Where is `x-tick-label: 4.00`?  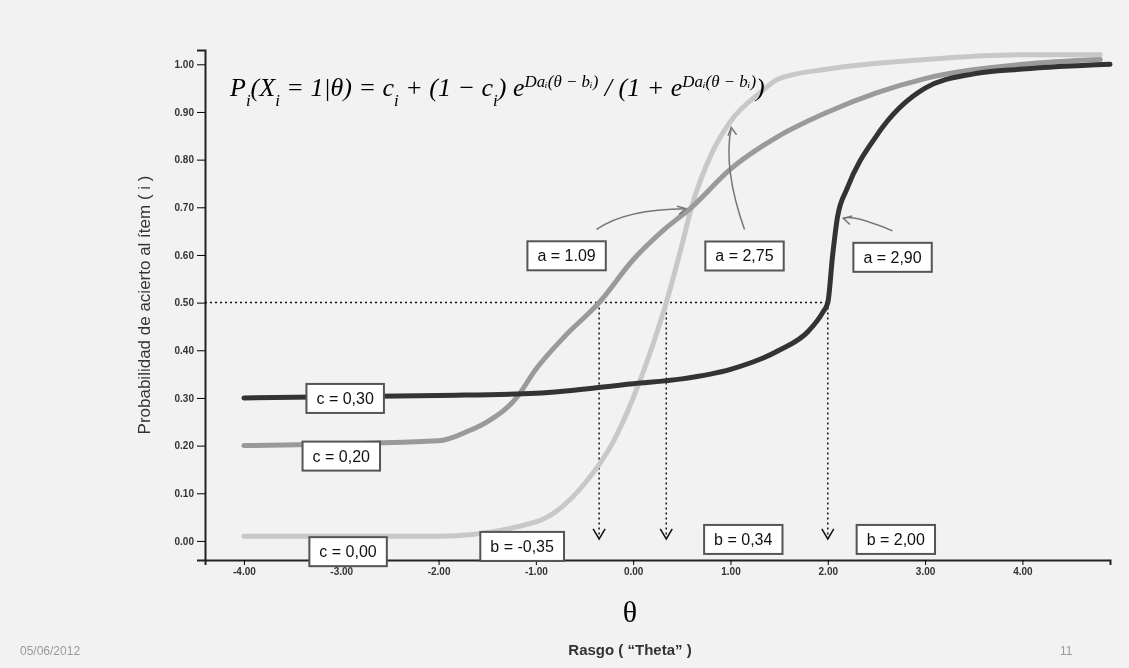
x-tick-label: 4.00 is located at coordinates (1023, 572).